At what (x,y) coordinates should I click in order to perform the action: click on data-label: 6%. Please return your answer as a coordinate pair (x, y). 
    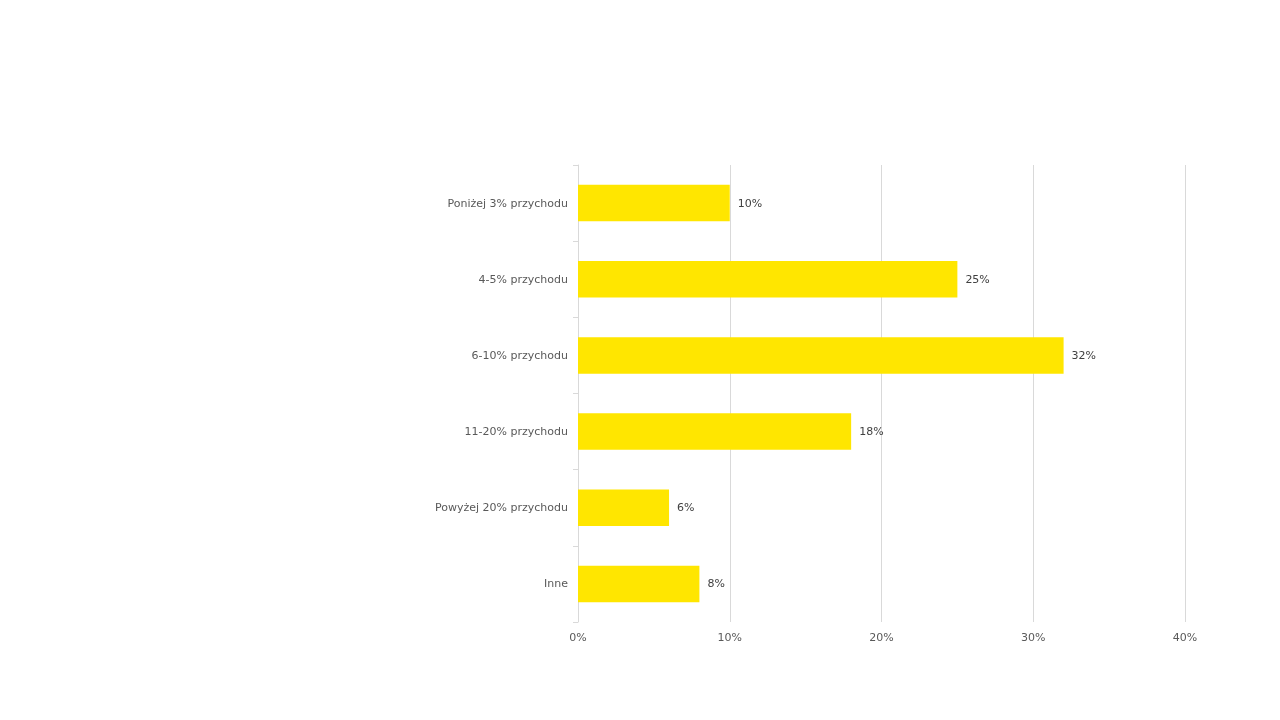
    Looking at the image, I should click on (686, 508).